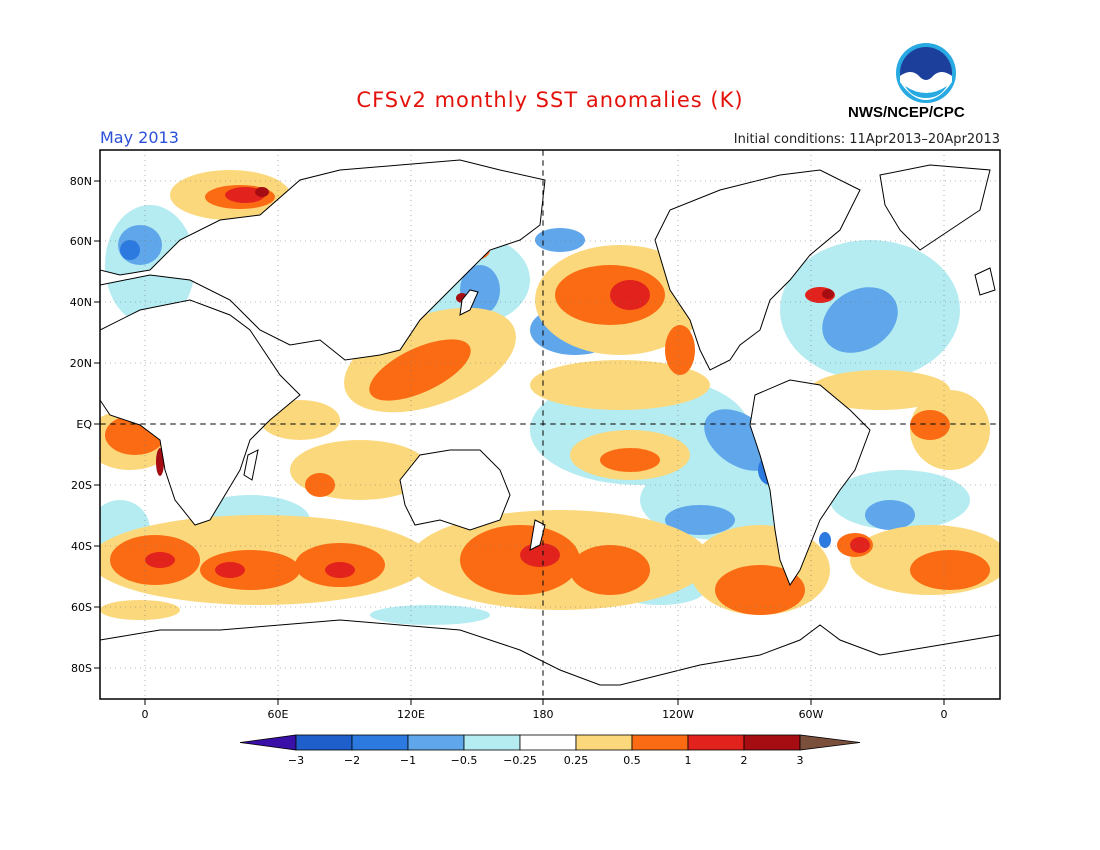  I want to click on lat-label: 80N, so click(81, 181).